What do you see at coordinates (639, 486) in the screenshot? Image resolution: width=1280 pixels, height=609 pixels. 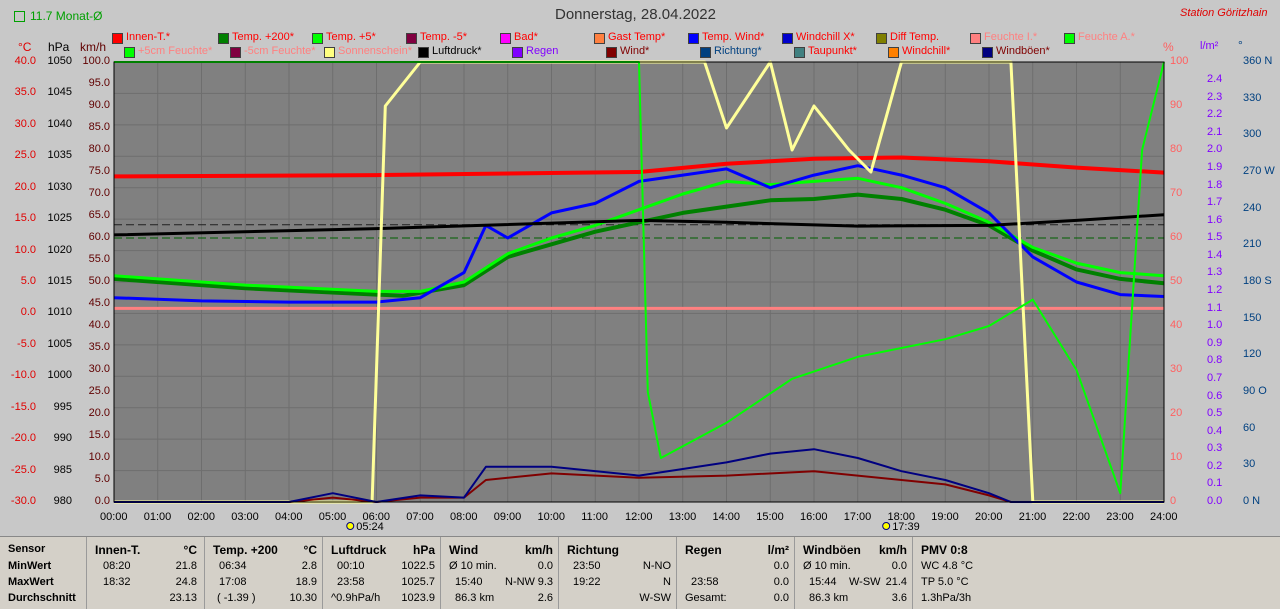 I see `series-line-wind` at bounding box center [639, 486].